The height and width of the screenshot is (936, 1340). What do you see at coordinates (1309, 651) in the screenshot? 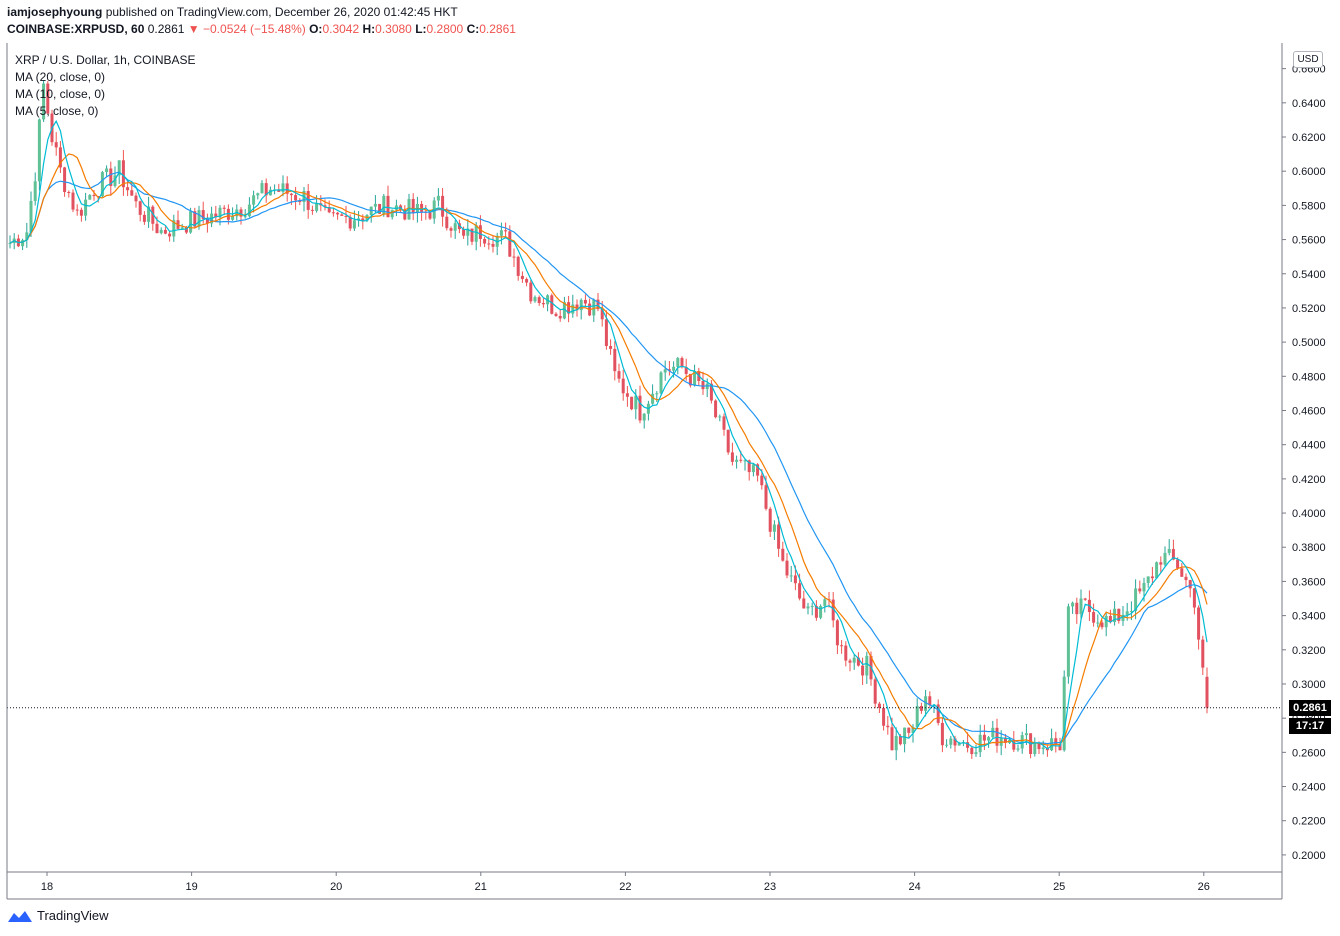
I see `y-tick-label: 0.3200` at bounding box center [1309, 651].